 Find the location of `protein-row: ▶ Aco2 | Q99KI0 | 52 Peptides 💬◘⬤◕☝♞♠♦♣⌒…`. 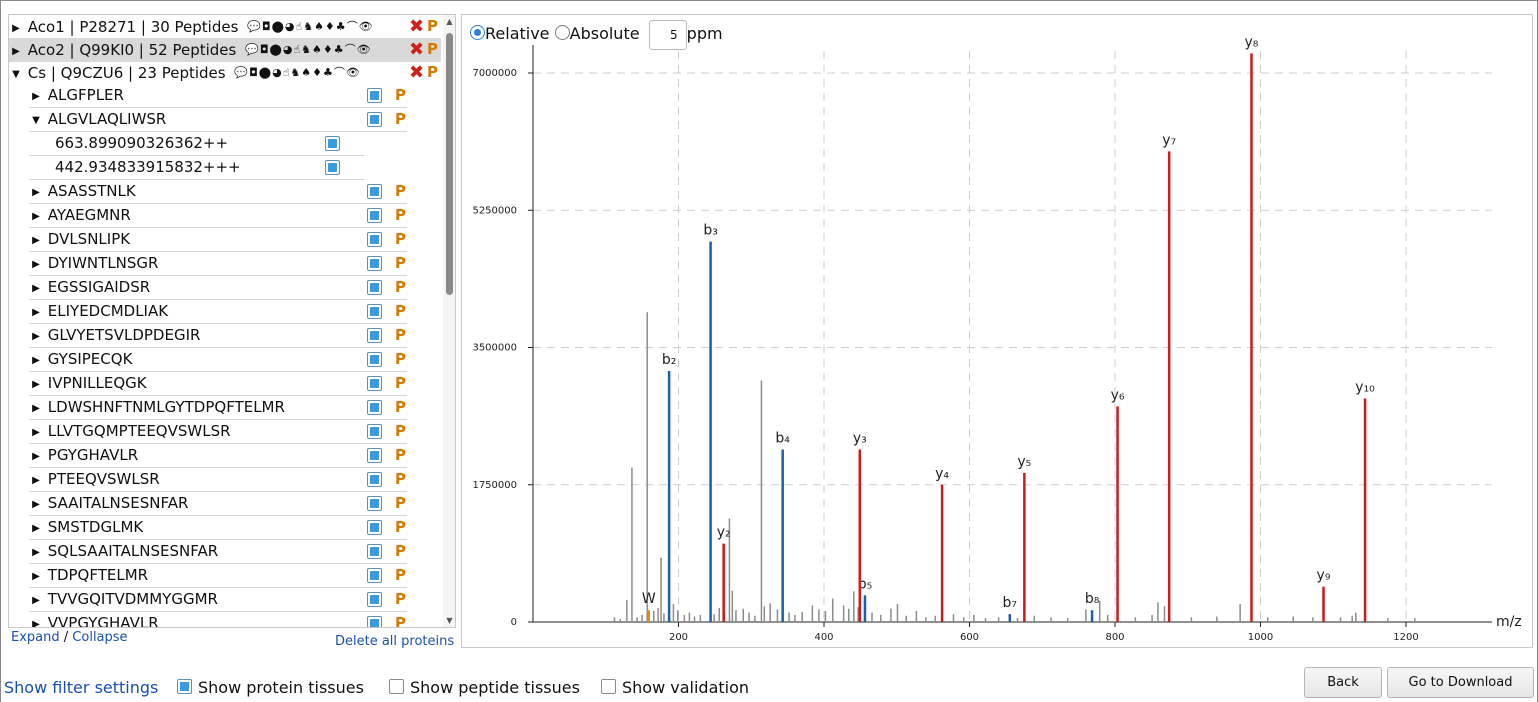

protein-row: ▶ Aco2 | Q99KI0 | 52 Peptides 💬◘⬤◕☝♞♠♦♣⌒… is located at coordinates (225, 50).